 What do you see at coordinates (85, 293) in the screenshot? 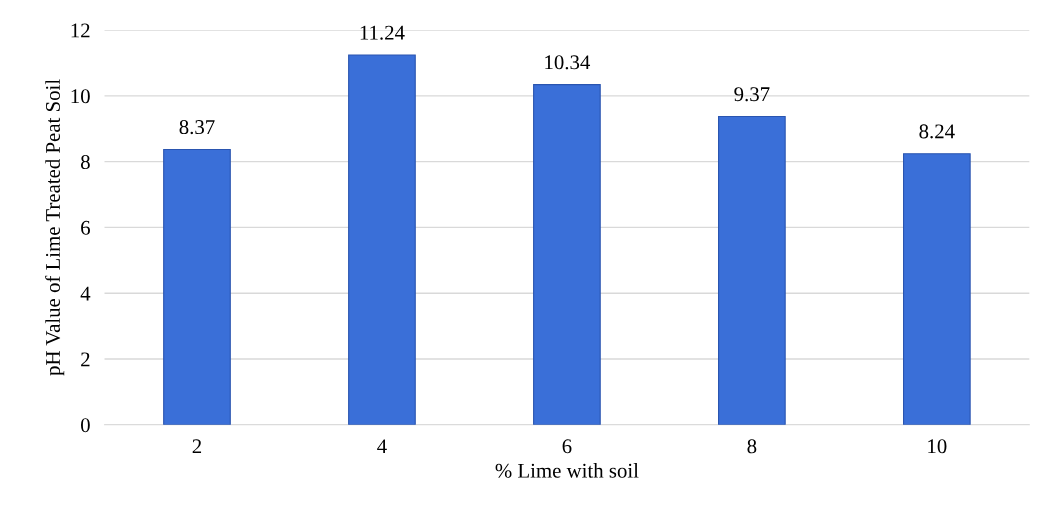
I see `y-tick-label: 4` at bounding box center [85, 293].